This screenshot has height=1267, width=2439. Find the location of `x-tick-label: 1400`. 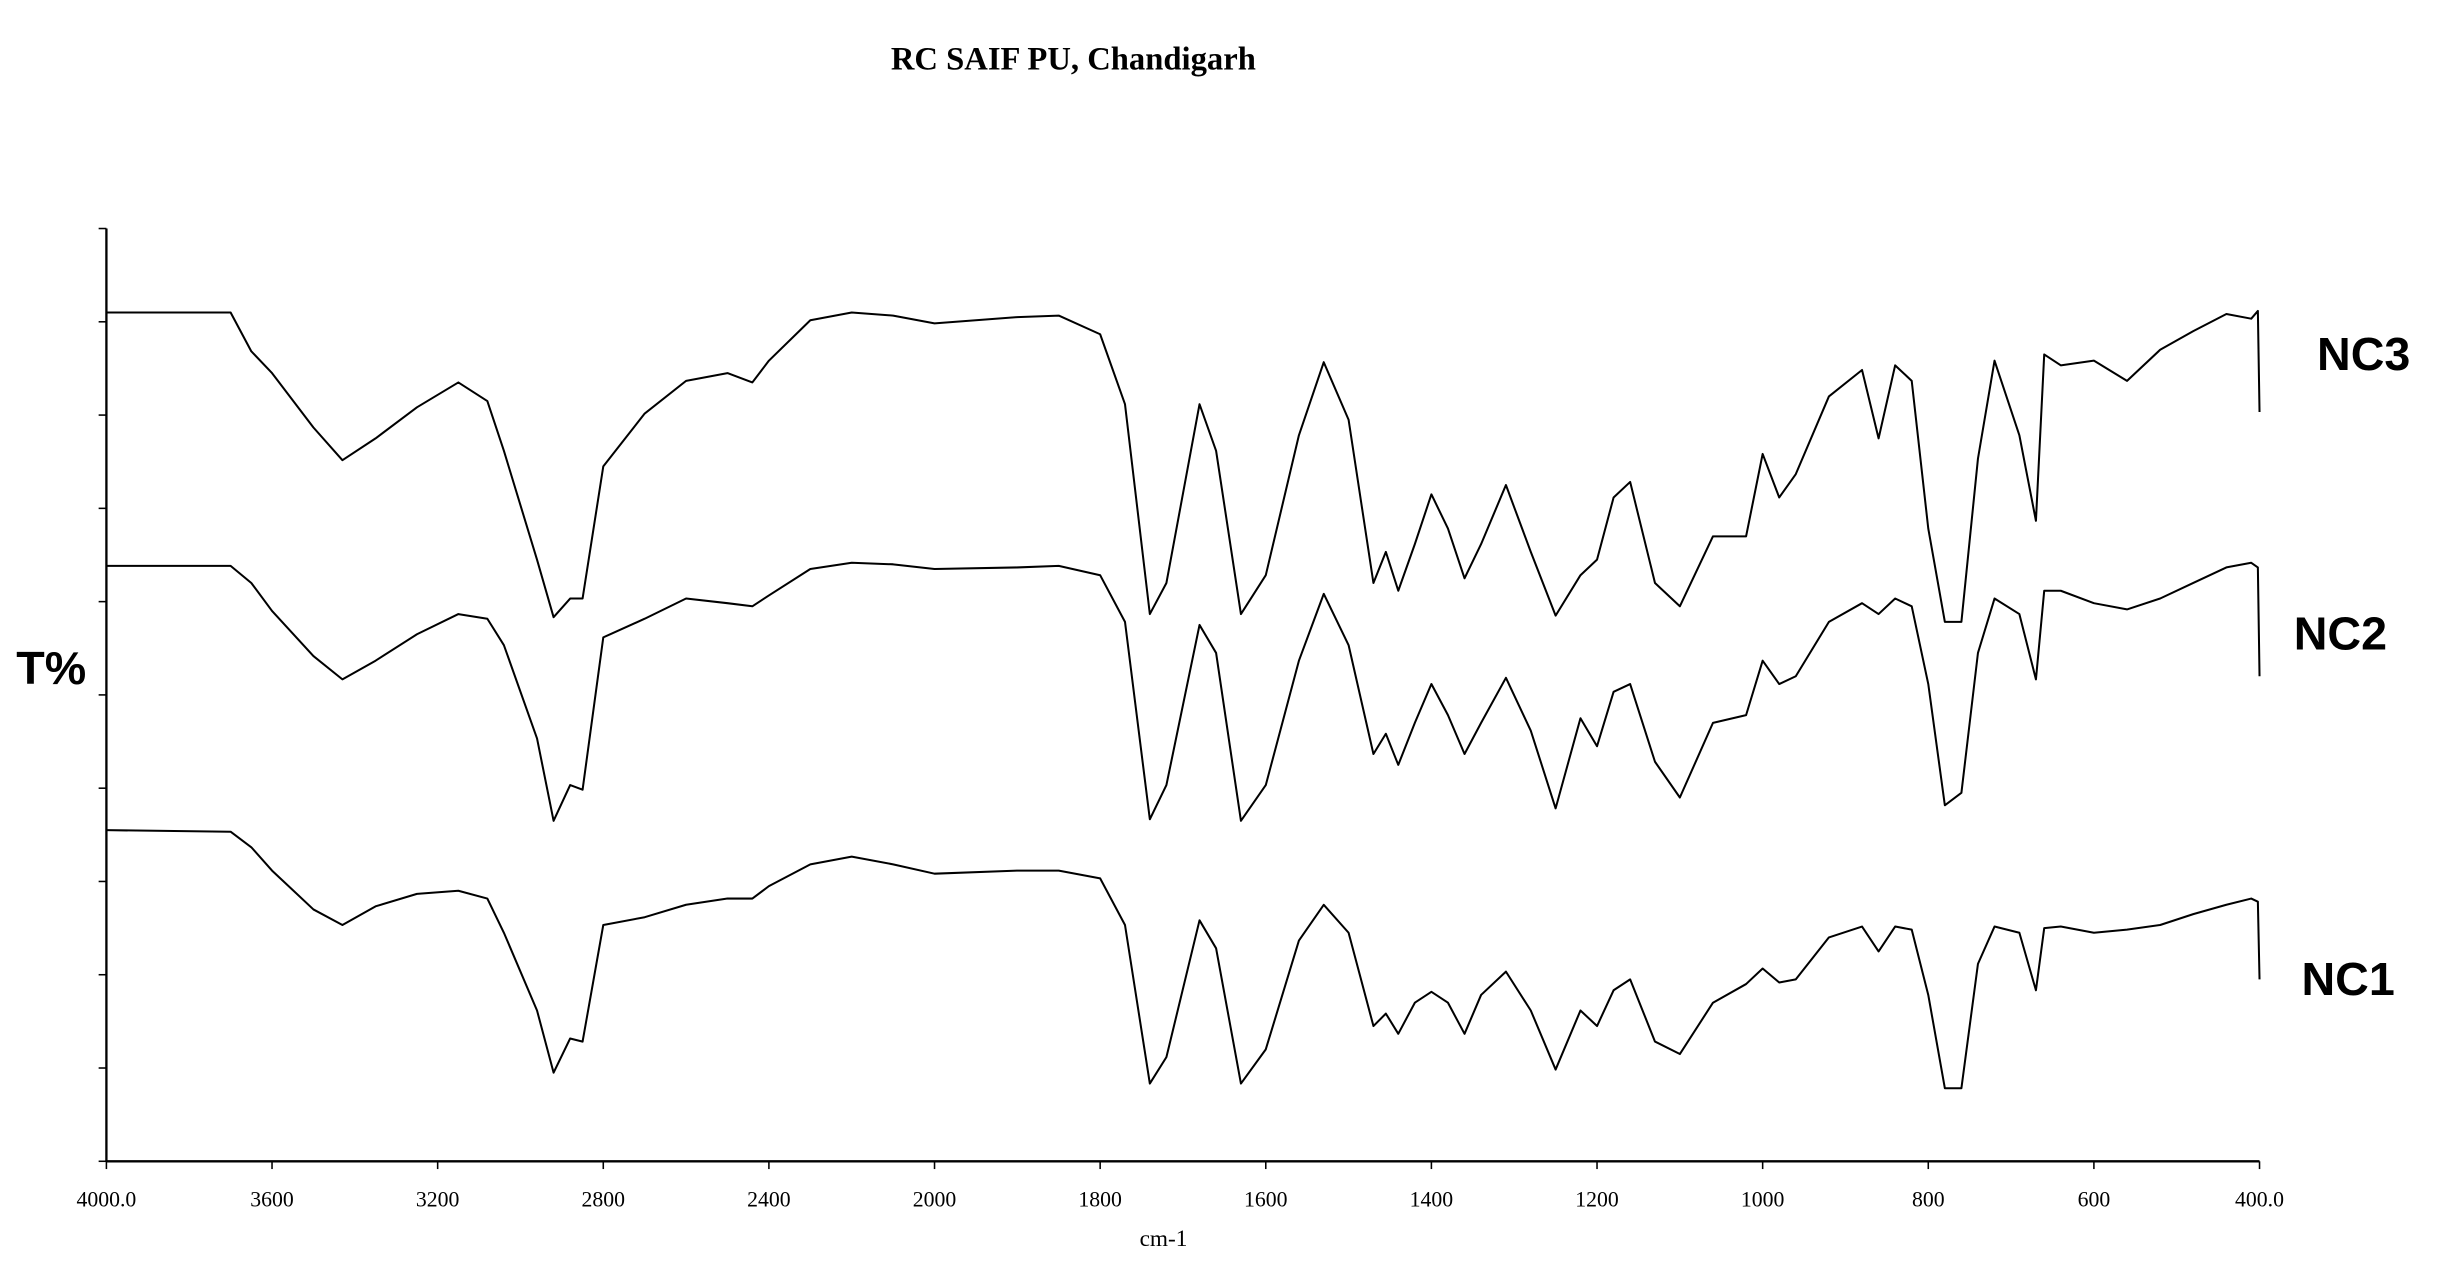

x-tick-label: 1400 is located at coordinates (1432, 1200).